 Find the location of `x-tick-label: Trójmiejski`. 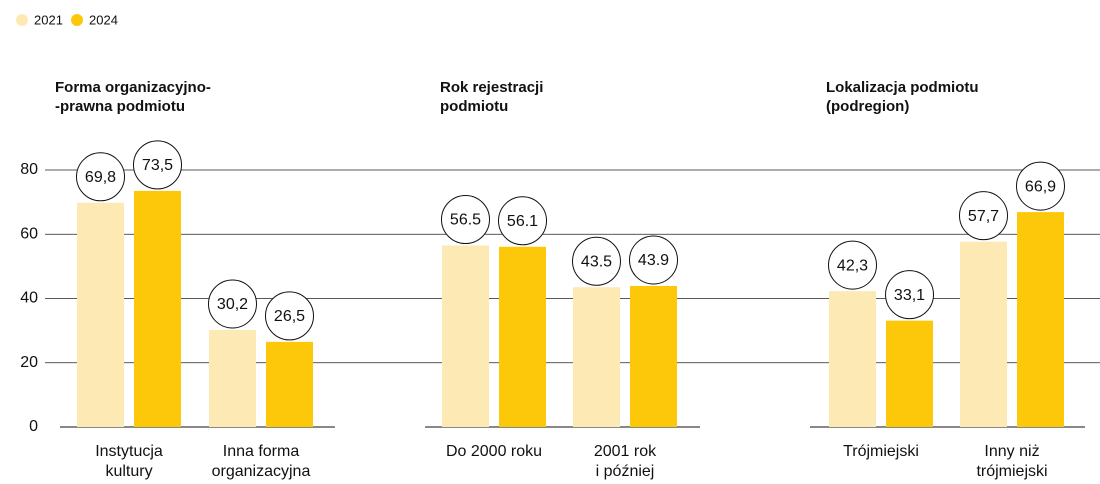

x-tick-label: Trójmiejski is located at coordinates (881, 451).